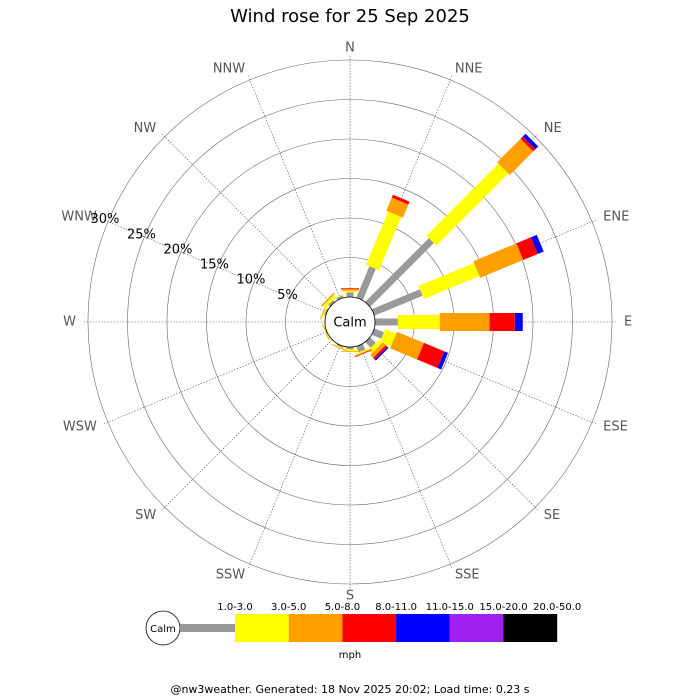  I want to click on chart-title: Wind rose for 25 Sep 2025, so click(350, 16).